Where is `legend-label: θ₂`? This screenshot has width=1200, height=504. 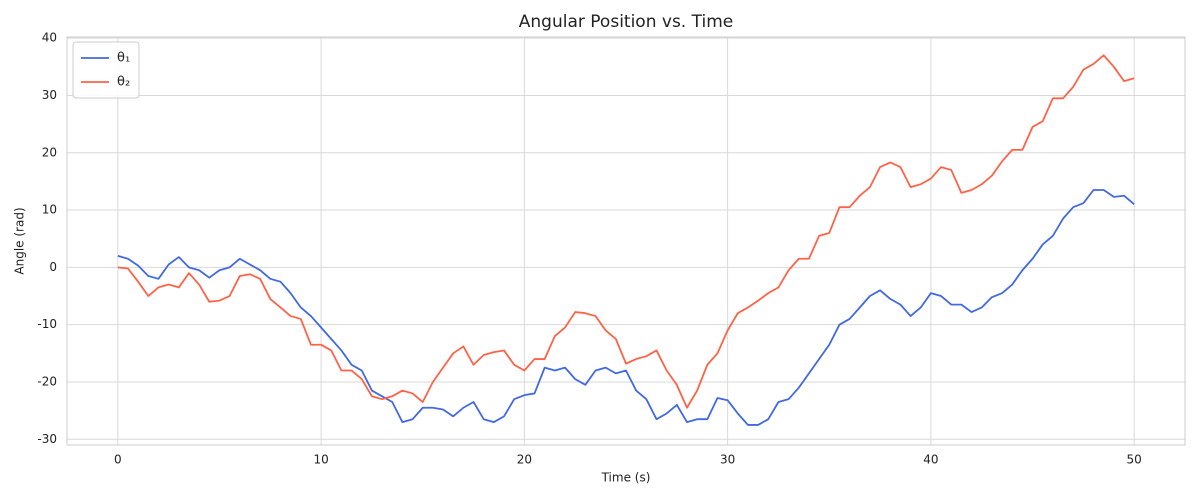 legend-label: θ₂ is located at coordinates (123, 82).